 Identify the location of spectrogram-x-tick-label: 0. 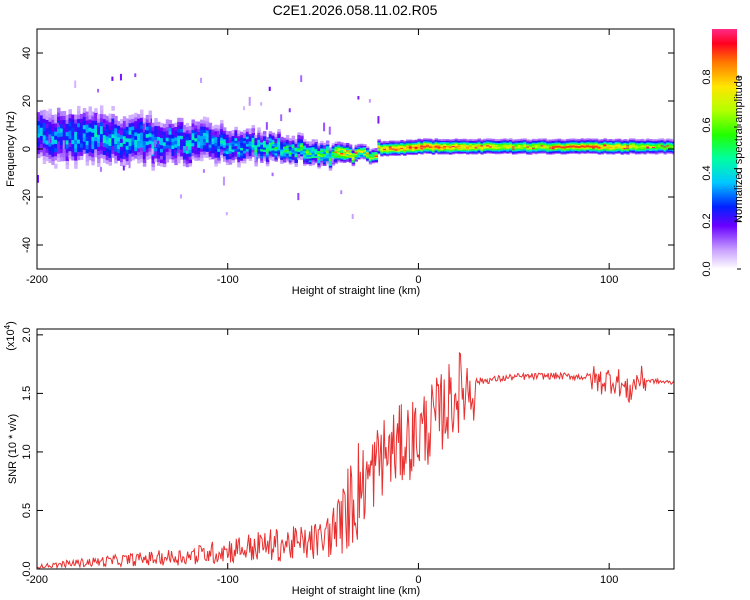
(418, 280).